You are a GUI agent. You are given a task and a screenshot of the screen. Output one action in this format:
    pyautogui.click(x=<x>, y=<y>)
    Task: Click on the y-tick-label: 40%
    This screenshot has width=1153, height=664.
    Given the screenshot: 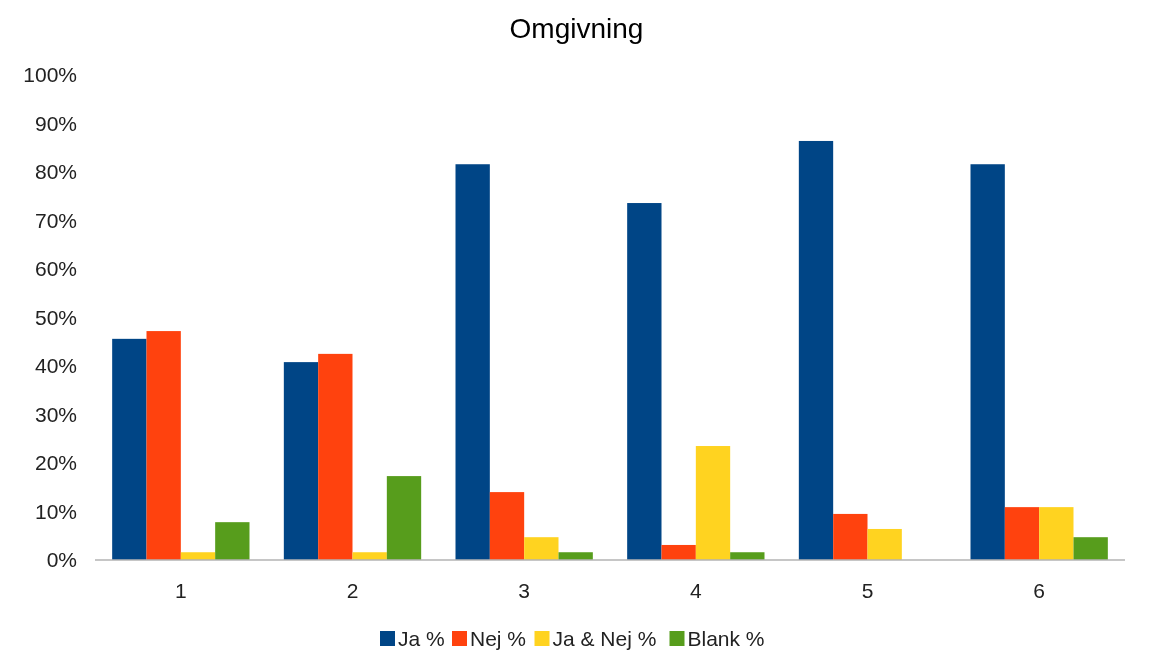 What is the action you would take?
    pyautogui.click(x=55, y=366)
    